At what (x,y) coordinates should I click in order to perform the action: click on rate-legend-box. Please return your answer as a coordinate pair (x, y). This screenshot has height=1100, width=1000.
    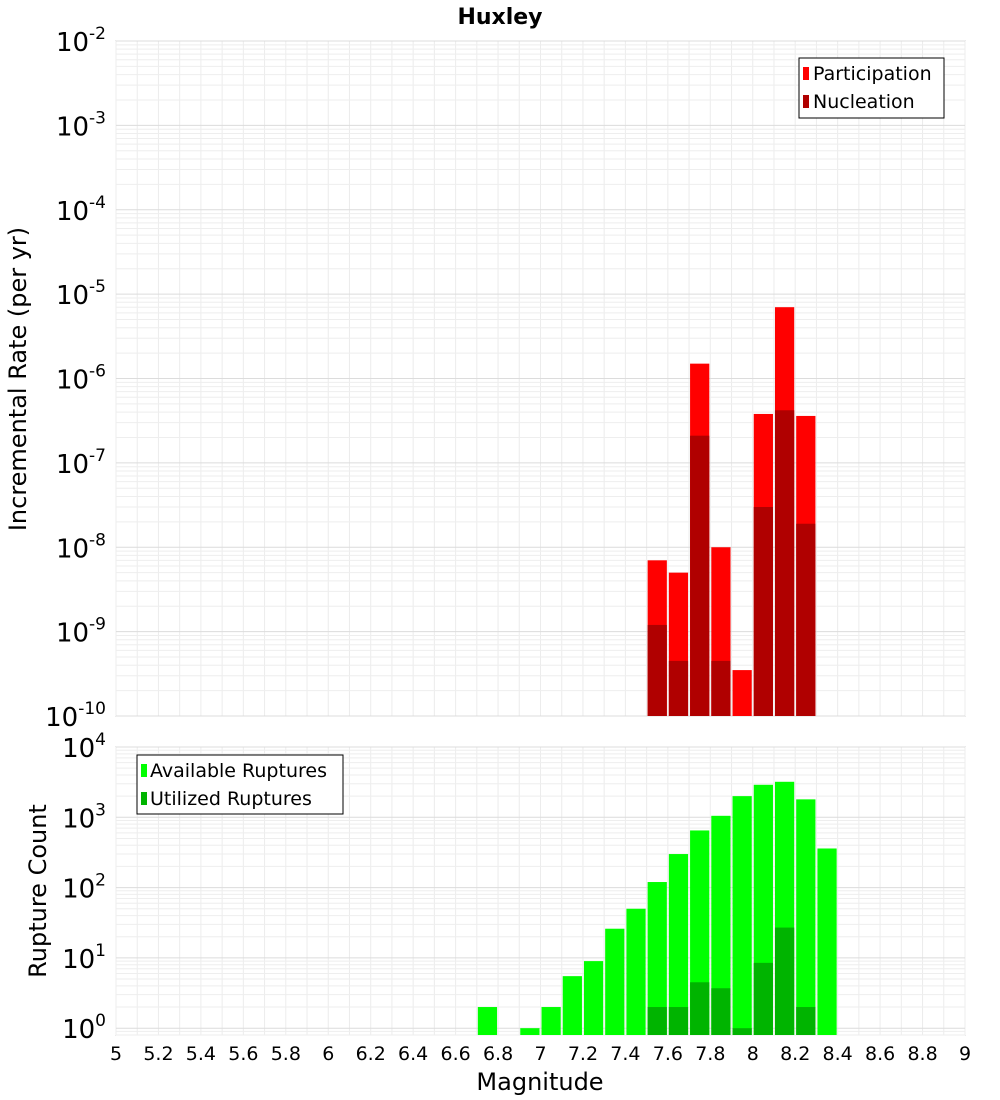
    Looking at the image, I should click on (871, 88).